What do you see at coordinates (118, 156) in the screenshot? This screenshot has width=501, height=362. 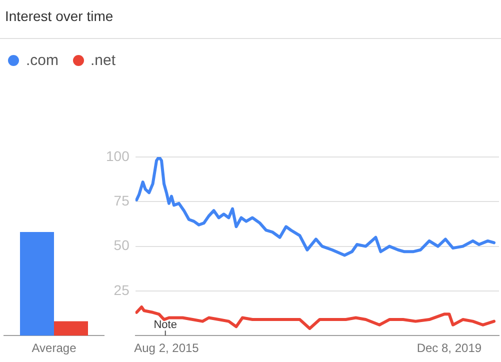 I see `y-tick-label: 100` at bounding box center [118, 156].